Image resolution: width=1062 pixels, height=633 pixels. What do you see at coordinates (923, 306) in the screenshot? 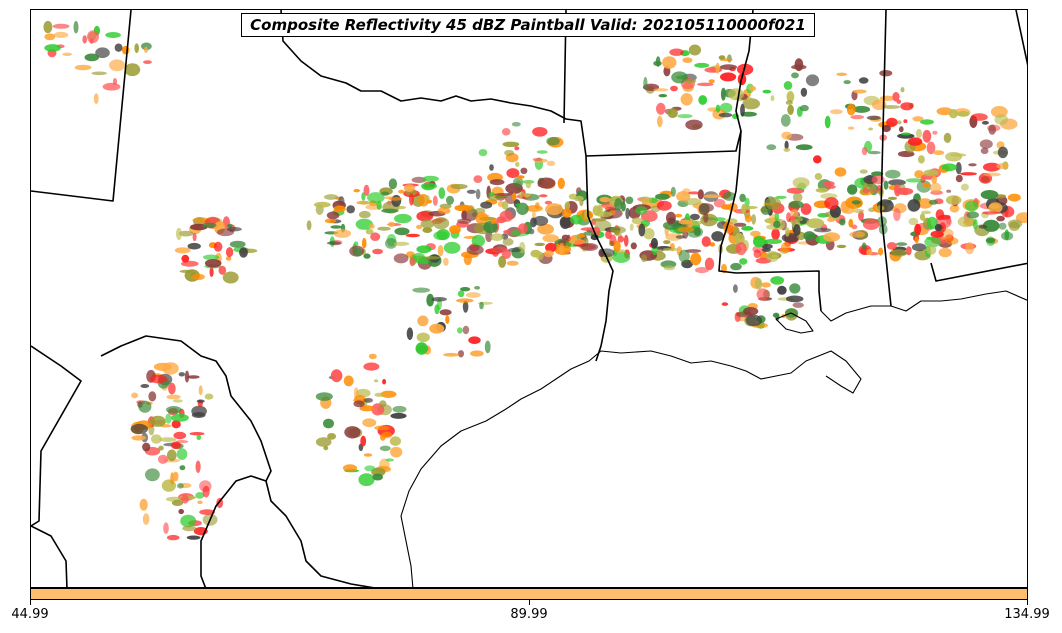
I see `coast-louisiana-east` at bounding box center [923, 306].